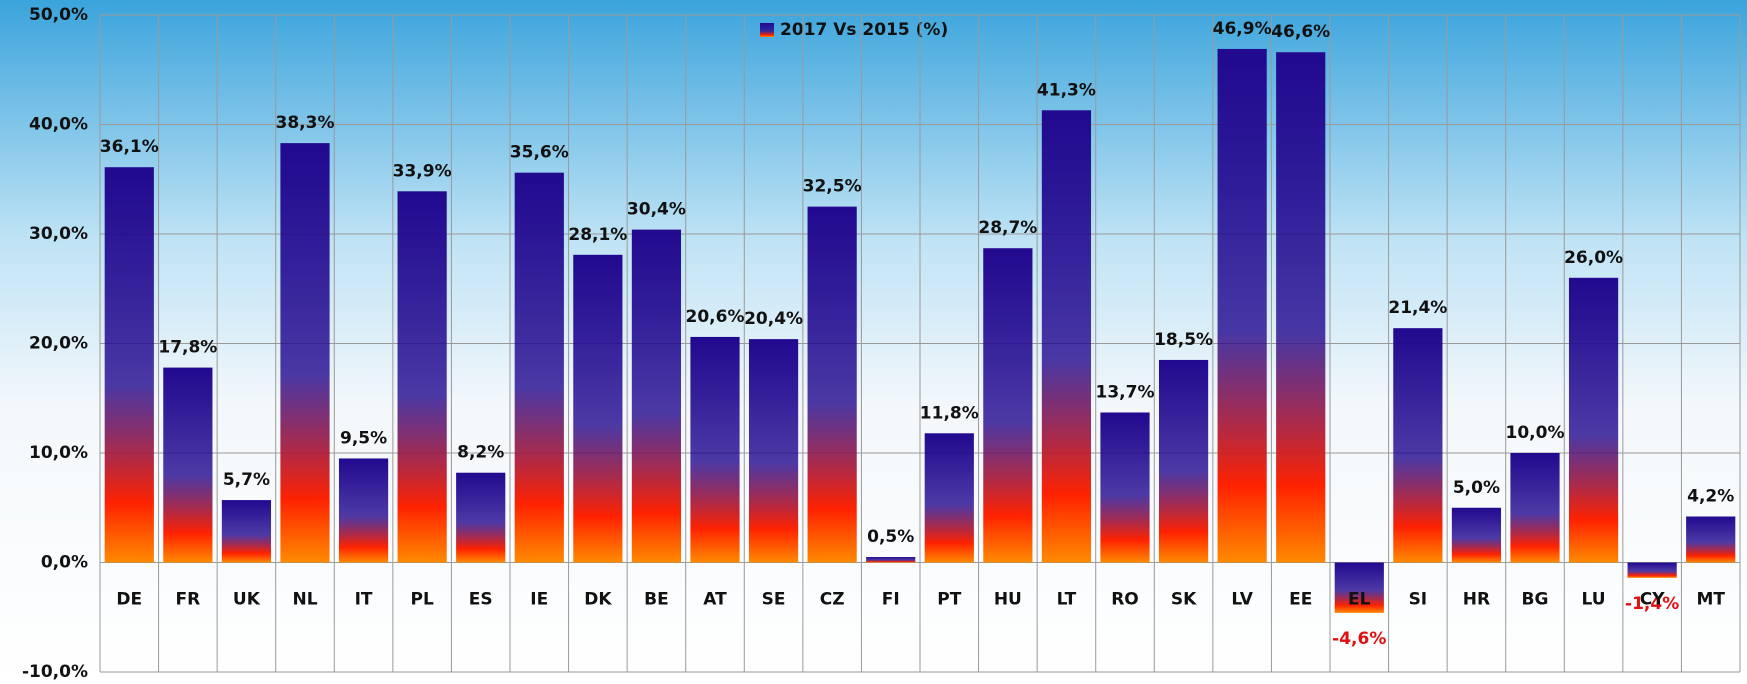  Describe the element at coordinates (1125, 392) in the screenshot. I see `value-label: 13,7%` at that location.